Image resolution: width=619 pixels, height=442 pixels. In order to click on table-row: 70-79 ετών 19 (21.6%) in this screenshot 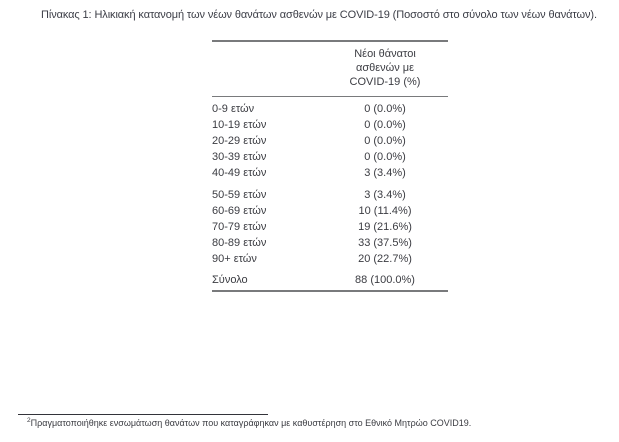, I will do `click(330, 227)`.